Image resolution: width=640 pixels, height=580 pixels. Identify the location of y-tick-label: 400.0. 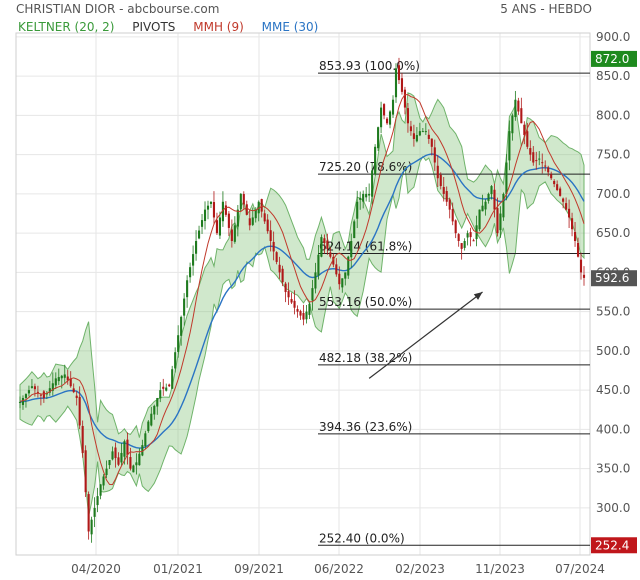
(613, 429).